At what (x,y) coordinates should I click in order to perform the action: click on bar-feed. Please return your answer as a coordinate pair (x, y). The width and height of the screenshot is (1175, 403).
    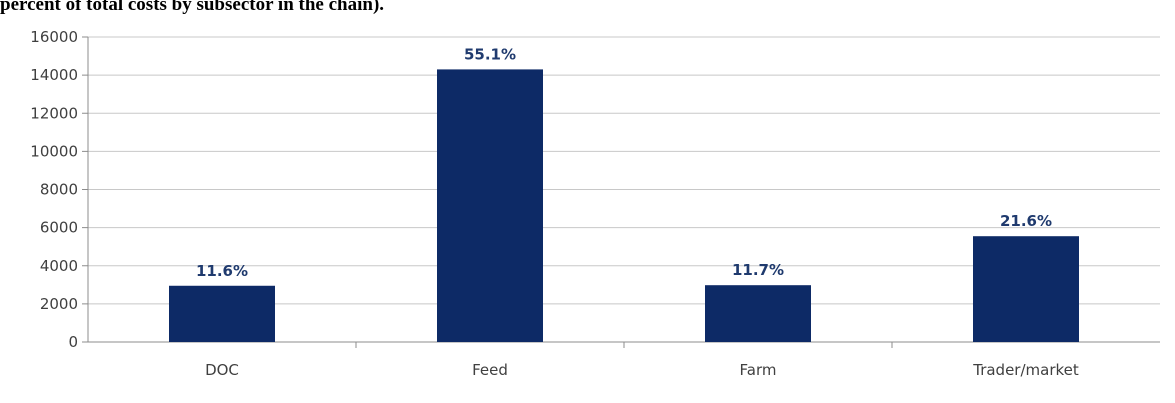
    Looking at the image, I should click on (490, 205).